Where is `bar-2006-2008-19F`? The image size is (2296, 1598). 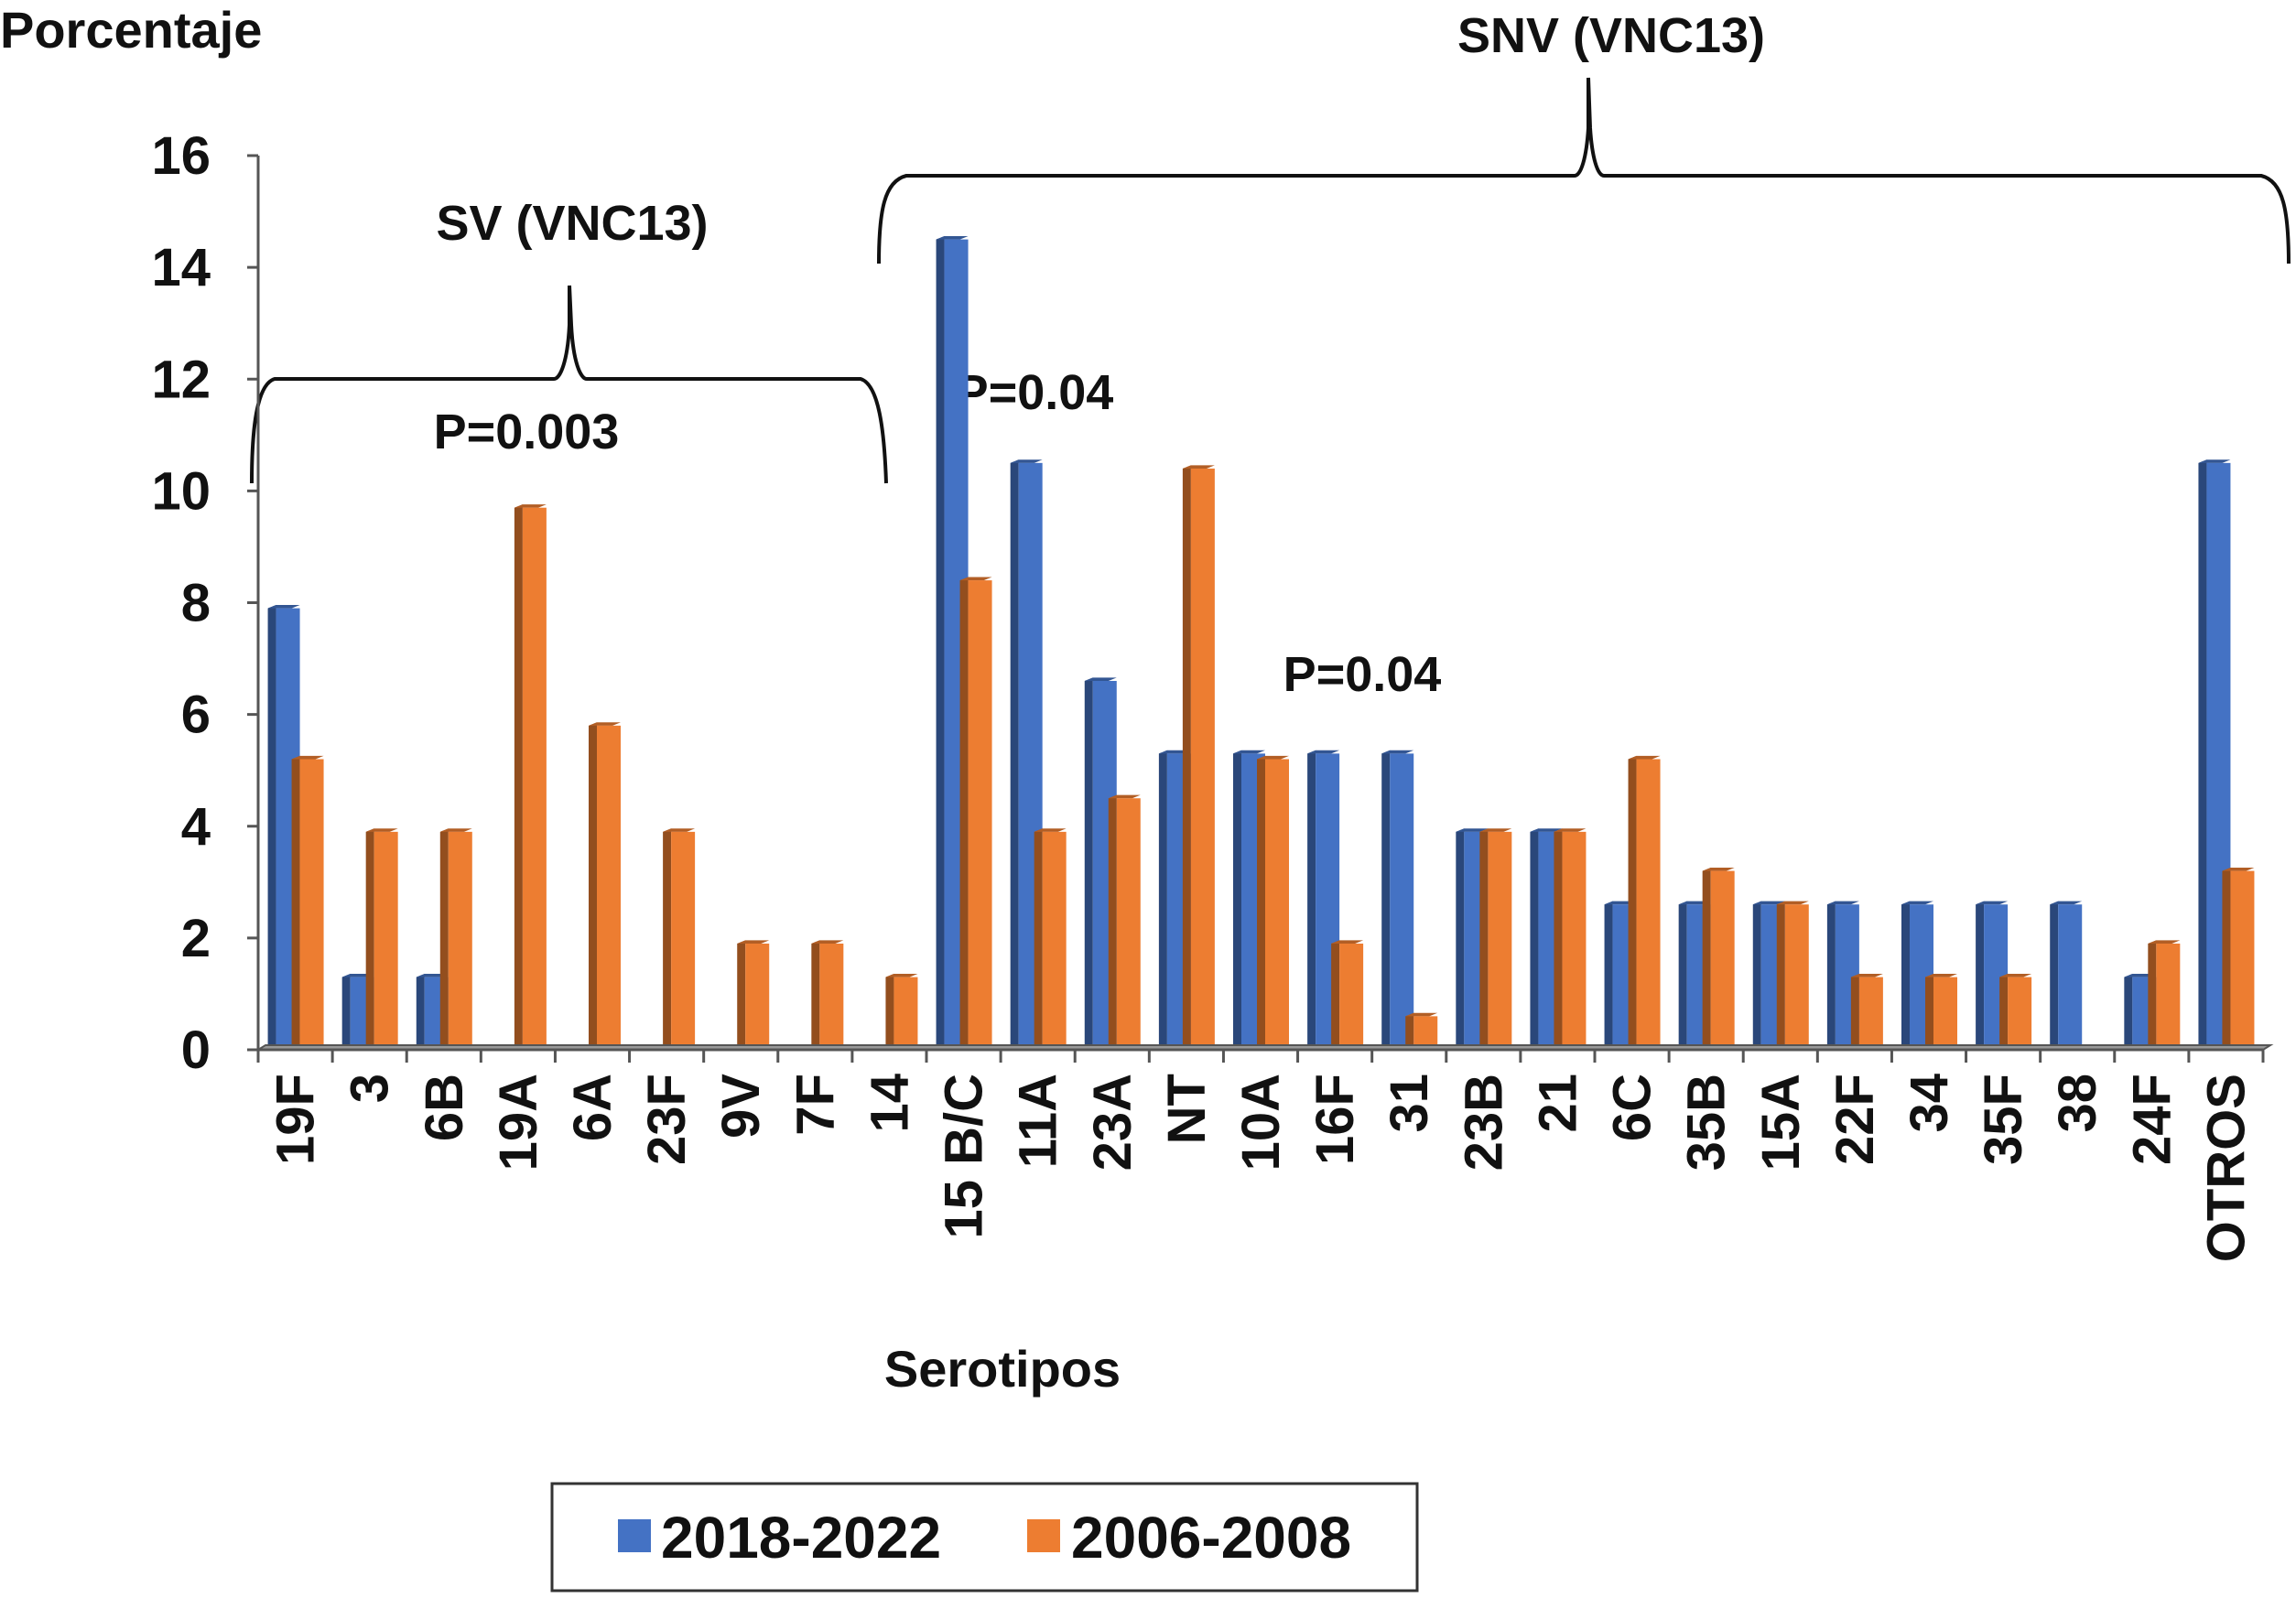
bar-2006-2008-19F is located at coordinates (308, 902).